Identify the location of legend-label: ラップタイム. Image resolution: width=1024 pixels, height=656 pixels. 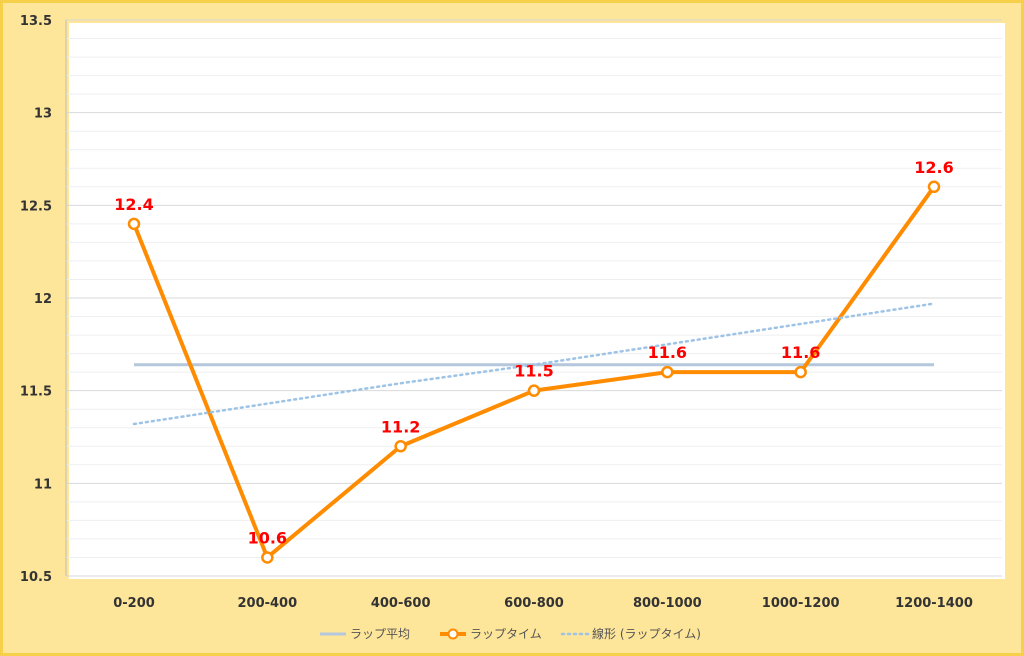
(506, 634).